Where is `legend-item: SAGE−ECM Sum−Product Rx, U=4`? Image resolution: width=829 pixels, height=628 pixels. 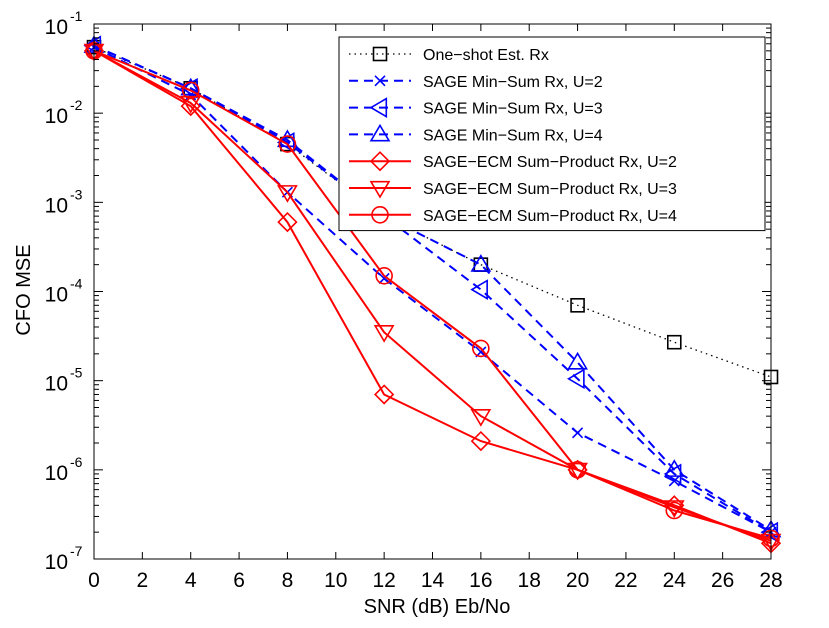 legend-item: SAGE−ECM Sum−Product Rx, U=4 is located at coordinates (513, 215).